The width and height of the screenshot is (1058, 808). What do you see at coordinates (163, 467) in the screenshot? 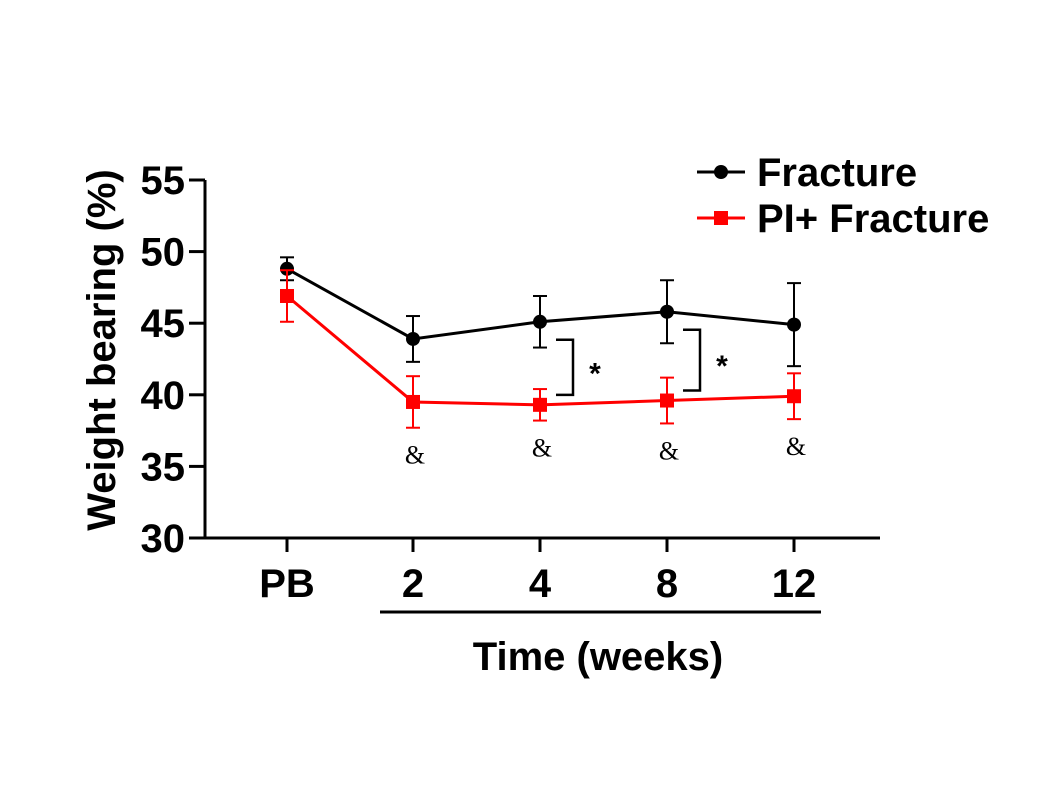
I see `y-tick-label: 35` at bounding box center [163, 467].